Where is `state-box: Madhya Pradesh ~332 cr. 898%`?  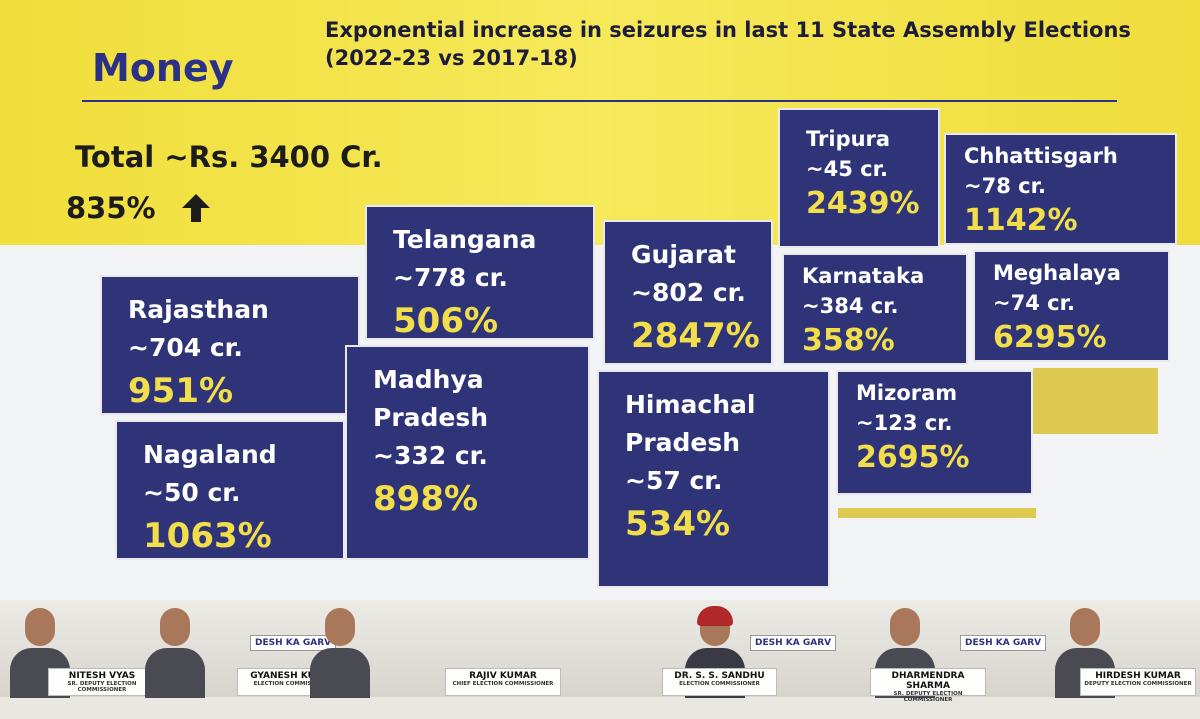
state-box: Madhya Pradesh ~332 cr. 898% is located at coordinates (467, 452).